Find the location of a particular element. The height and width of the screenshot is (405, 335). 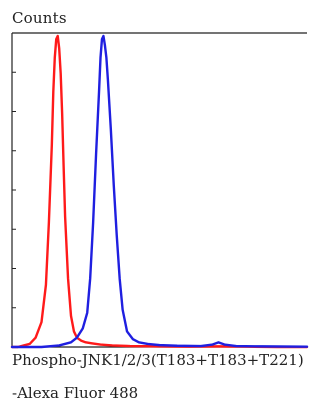

y-axis-label: Counts is located at coordinates (39, 18).